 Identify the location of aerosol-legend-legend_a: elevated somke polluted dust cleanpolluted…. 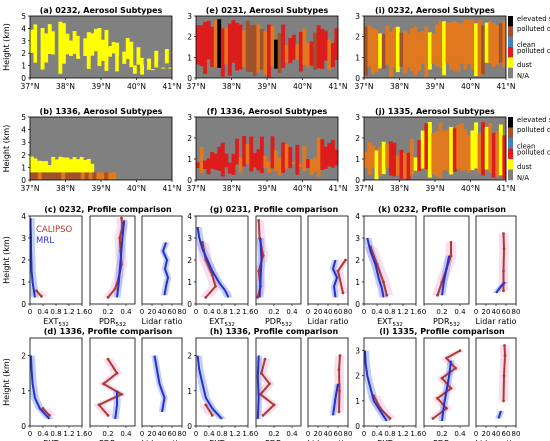
(529, 47).